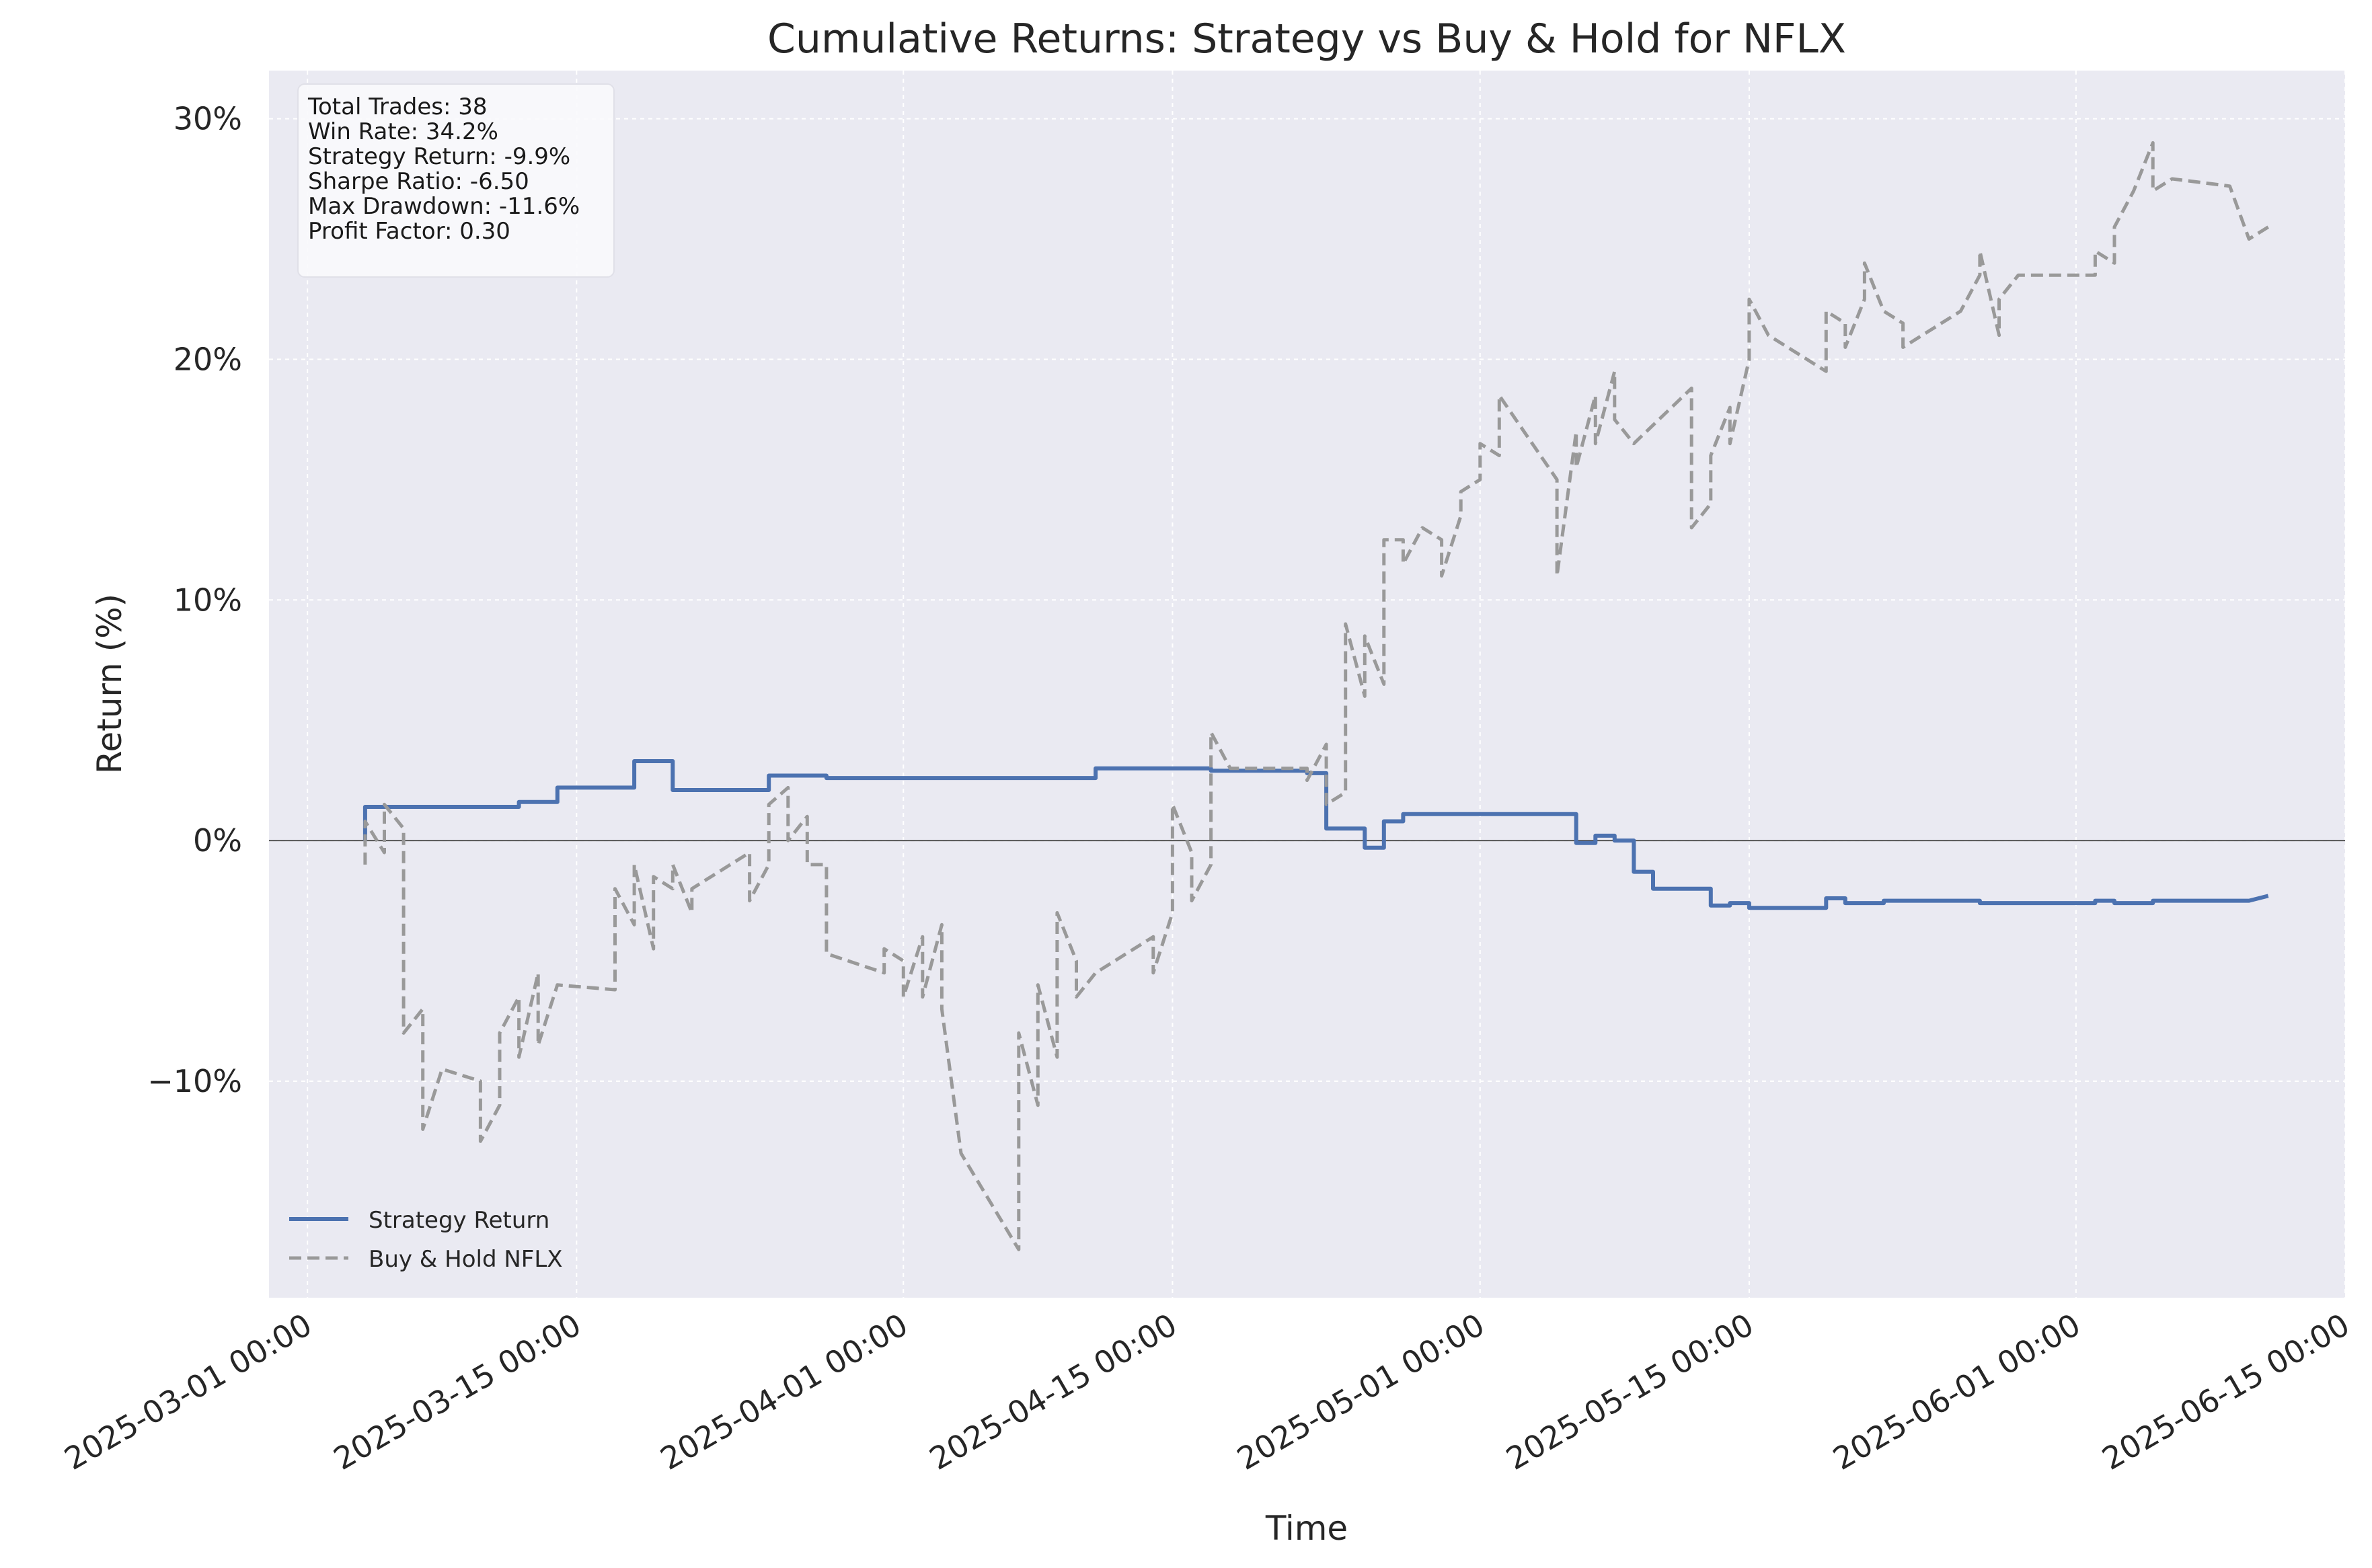  I want to click on strategy-return-line, so click(1315, 834).